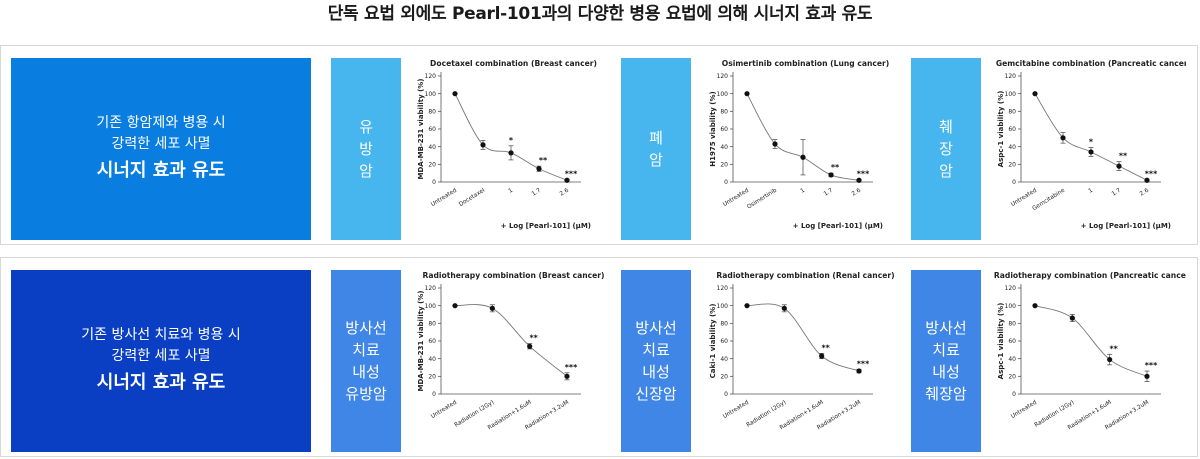  Describe the element at coordinates (713, 341) in the screenshot. I see `y-axis-label: Caki-1 viability (%)` at that location.